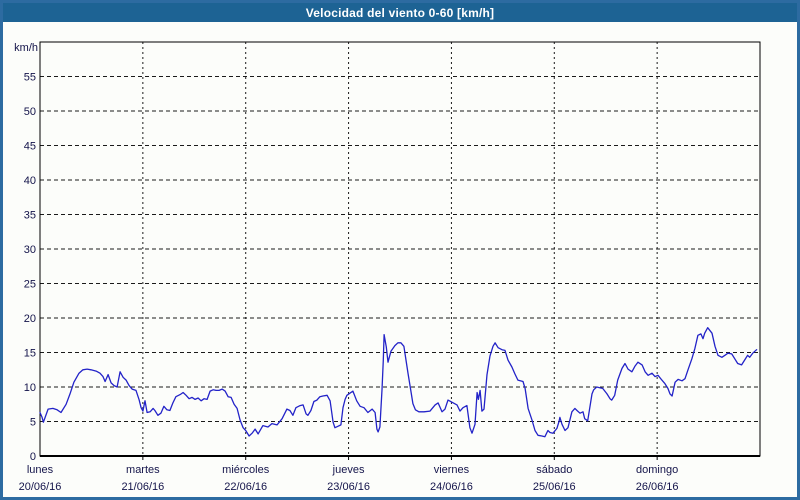  What do you see at coordinates (30, 78) in the screenshot?
I see `y-tick-label: 55` at bounding box center [30, 78].